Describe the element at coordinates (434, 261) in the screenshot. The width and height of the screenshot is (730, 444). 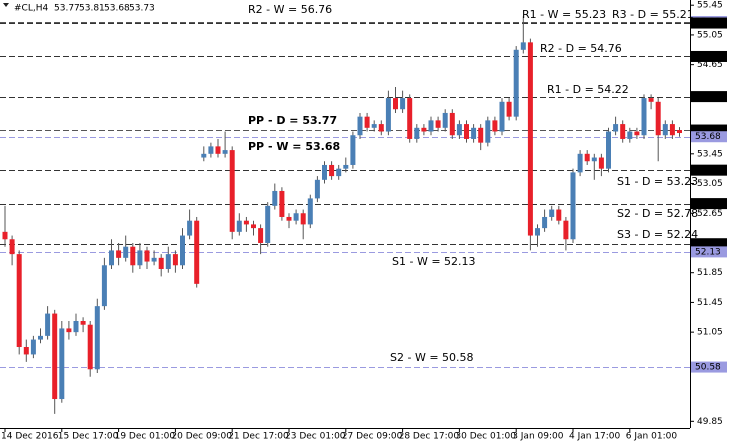
I see `level-label: S1 - W = 52.13` at that location.